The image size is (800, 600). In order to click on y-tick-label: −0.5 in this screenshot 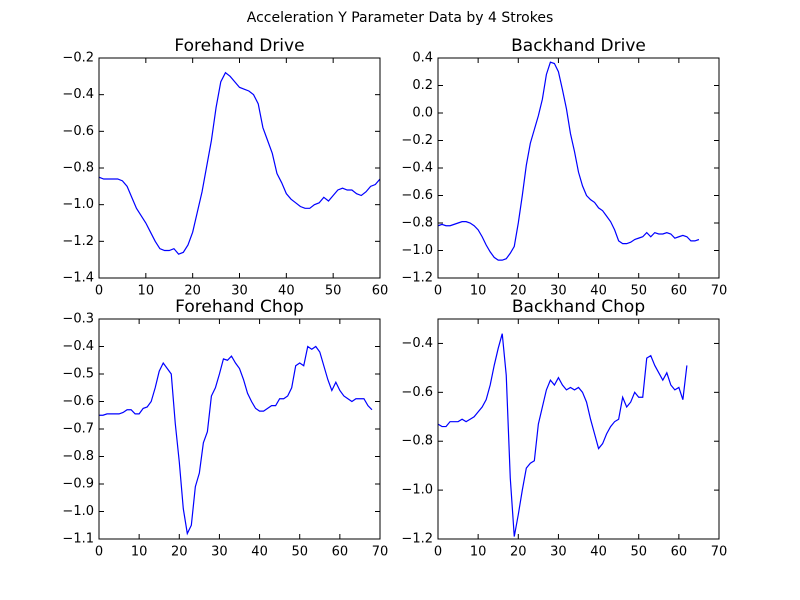, I will do `click(78, 374)`.